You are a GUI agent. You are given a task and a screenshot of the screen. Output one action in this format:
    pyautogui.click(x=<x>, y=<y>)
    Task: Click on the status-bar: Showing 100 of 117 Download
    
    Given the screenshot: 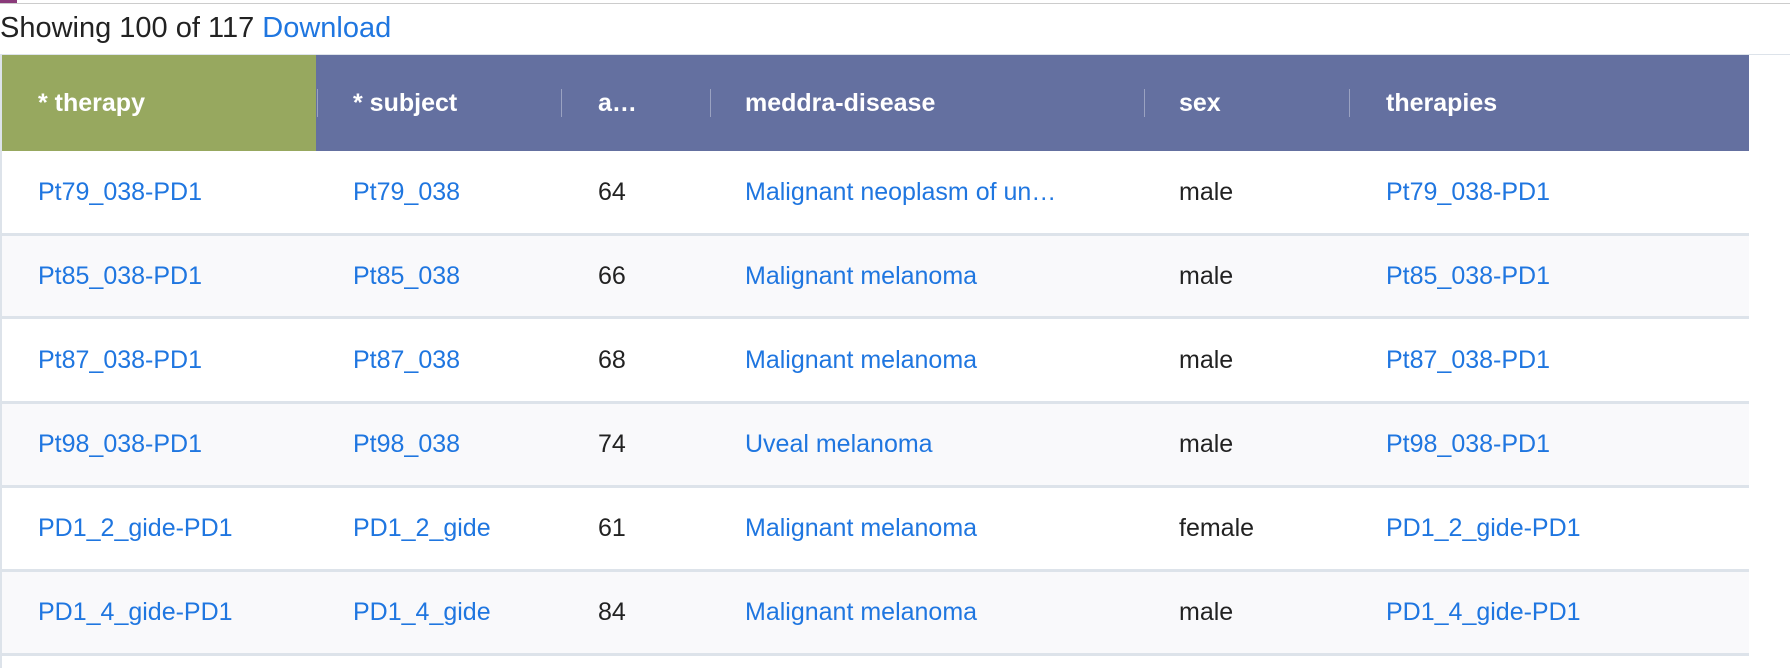 What is the action you would take?
    pyautogui.click(x=195, y=28)
    